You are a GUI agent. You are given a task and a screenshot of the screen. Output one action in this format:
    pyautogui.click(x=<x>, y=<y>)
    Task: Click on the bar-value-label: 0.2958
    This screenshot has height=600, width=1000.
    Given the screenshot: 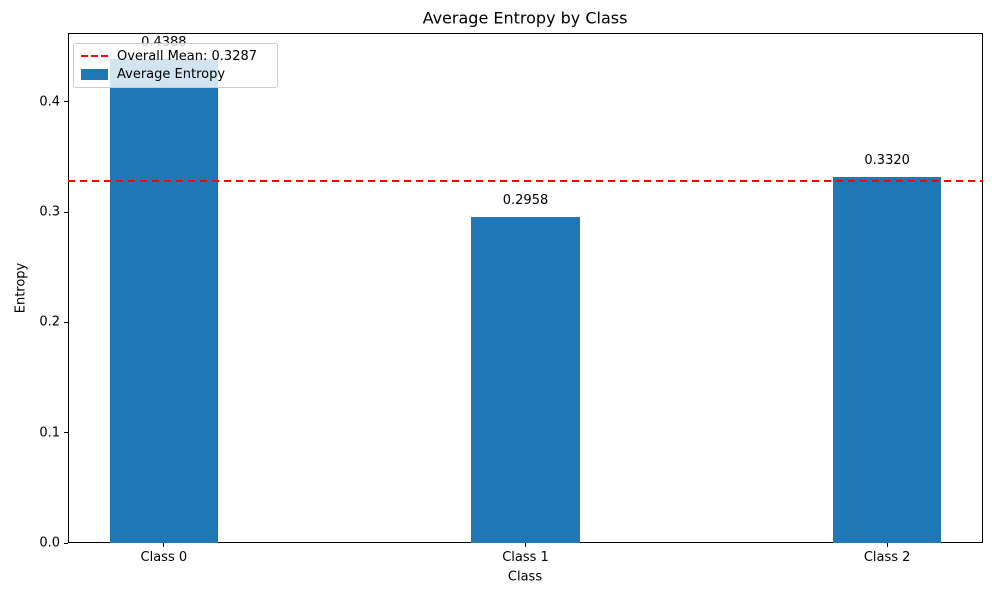 What is the action you would take?
    pyautogui.click(x=525, y=200)
    